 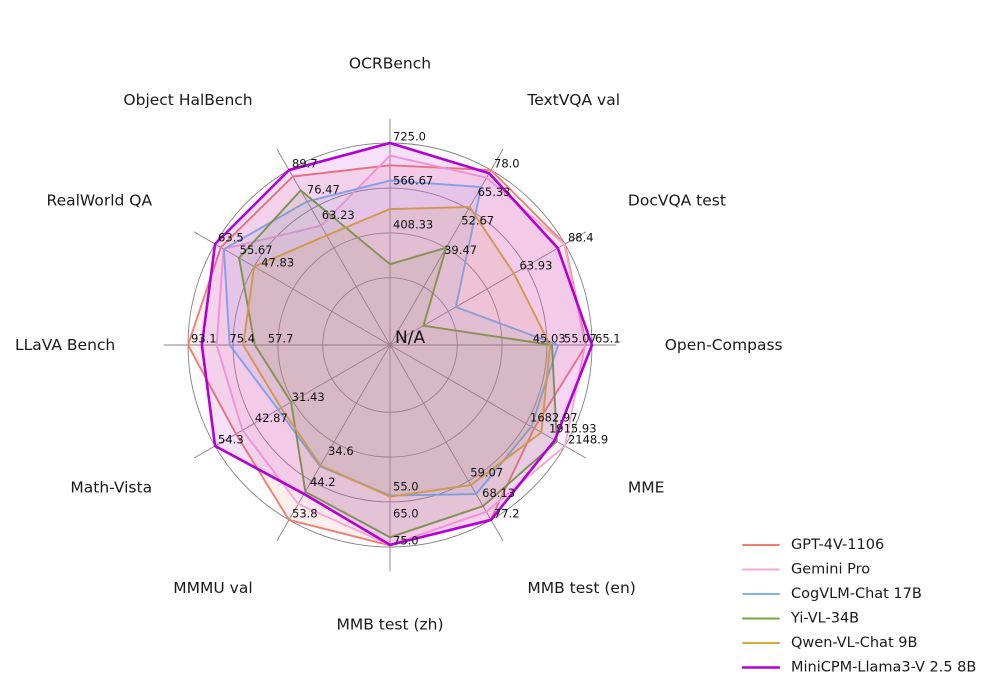 I want to click on legend-label: GPT-4V-1106, so click(x=837, y=545).